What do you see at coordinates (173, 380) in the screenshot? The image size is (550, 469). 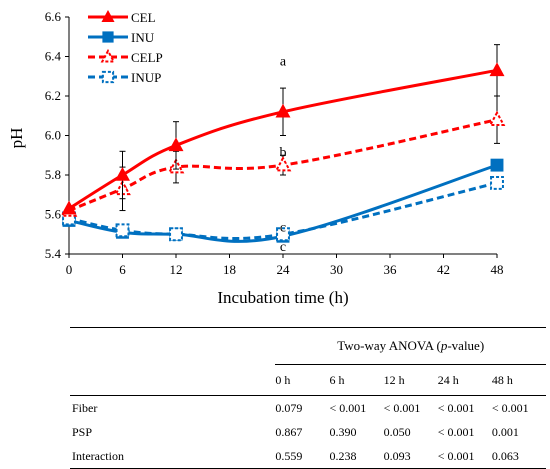 I see `anova-corner` at bounding box center [173, 380].